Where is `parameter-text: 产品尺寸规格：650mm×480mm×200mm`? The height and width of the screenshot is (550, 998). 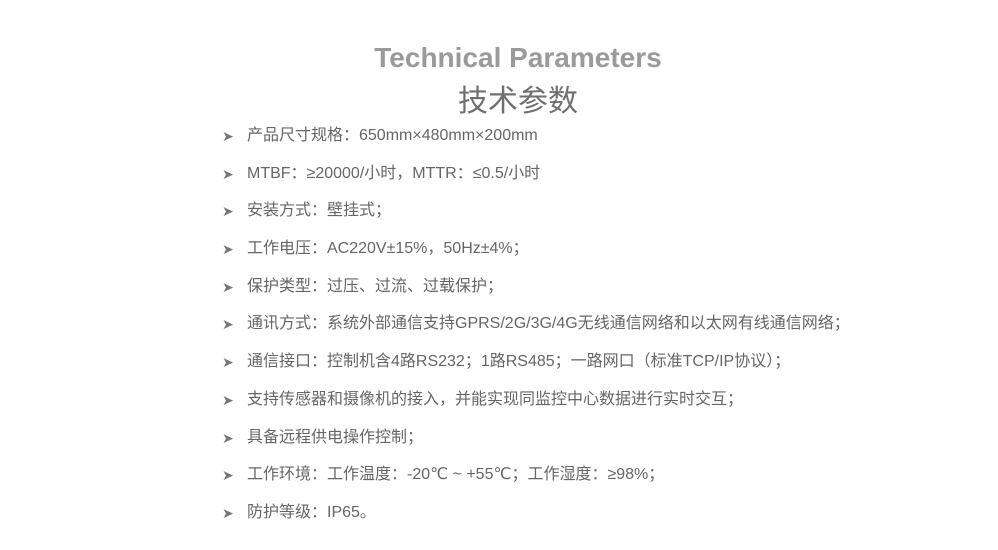
parameter-text: 产品尺寸规格：650mm×480mm×200mm is located at coordinates (392, 135).